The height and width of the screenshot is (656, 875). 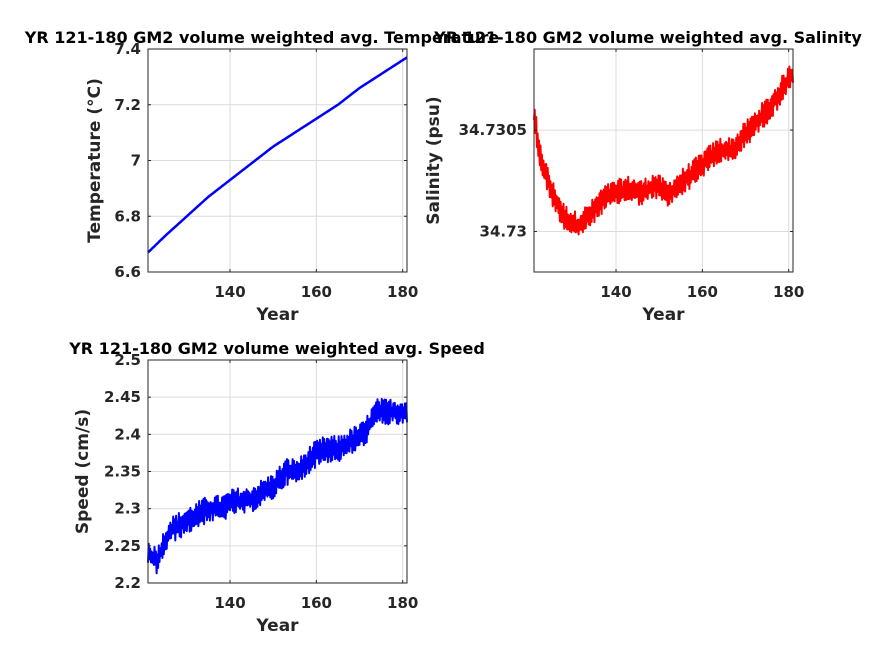 What do you see at coordinates (434, 160) in the screenshot?
I see `y-axis-label: Salinity (psu)` at bounding box center [434, 160].